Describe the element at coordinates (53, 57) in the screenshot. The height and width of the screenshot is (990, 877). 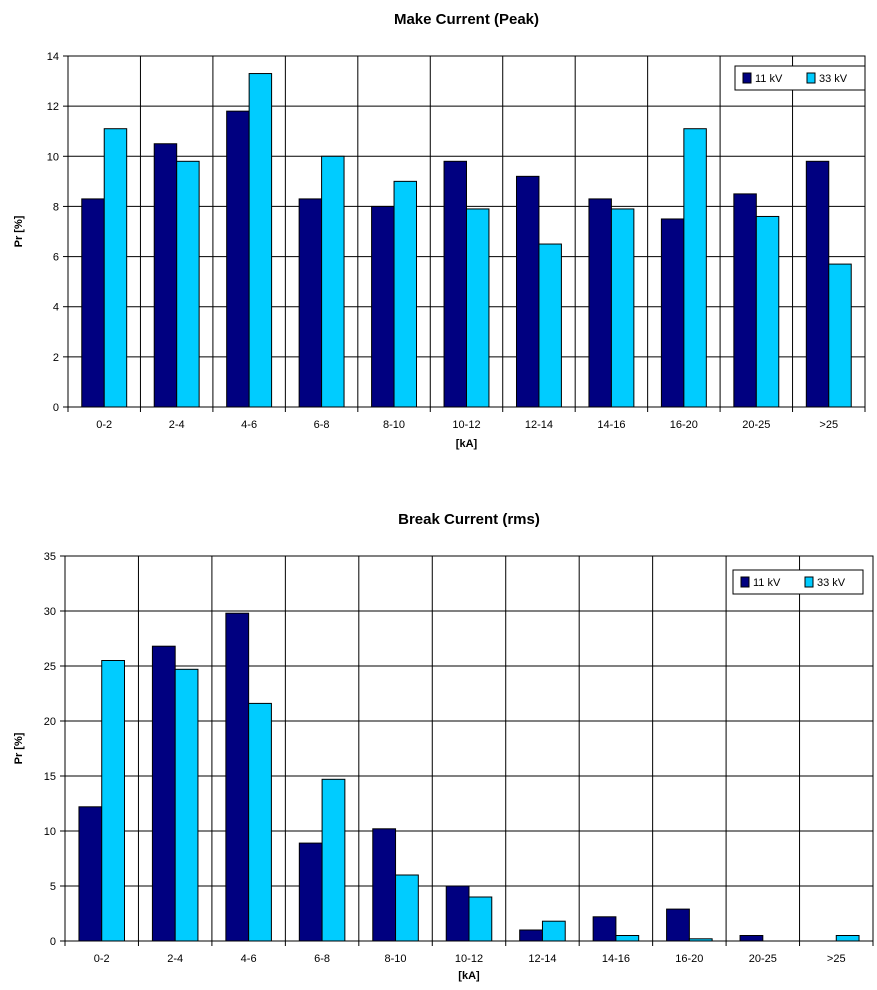
I see `y-tick-label: 14` at that location.